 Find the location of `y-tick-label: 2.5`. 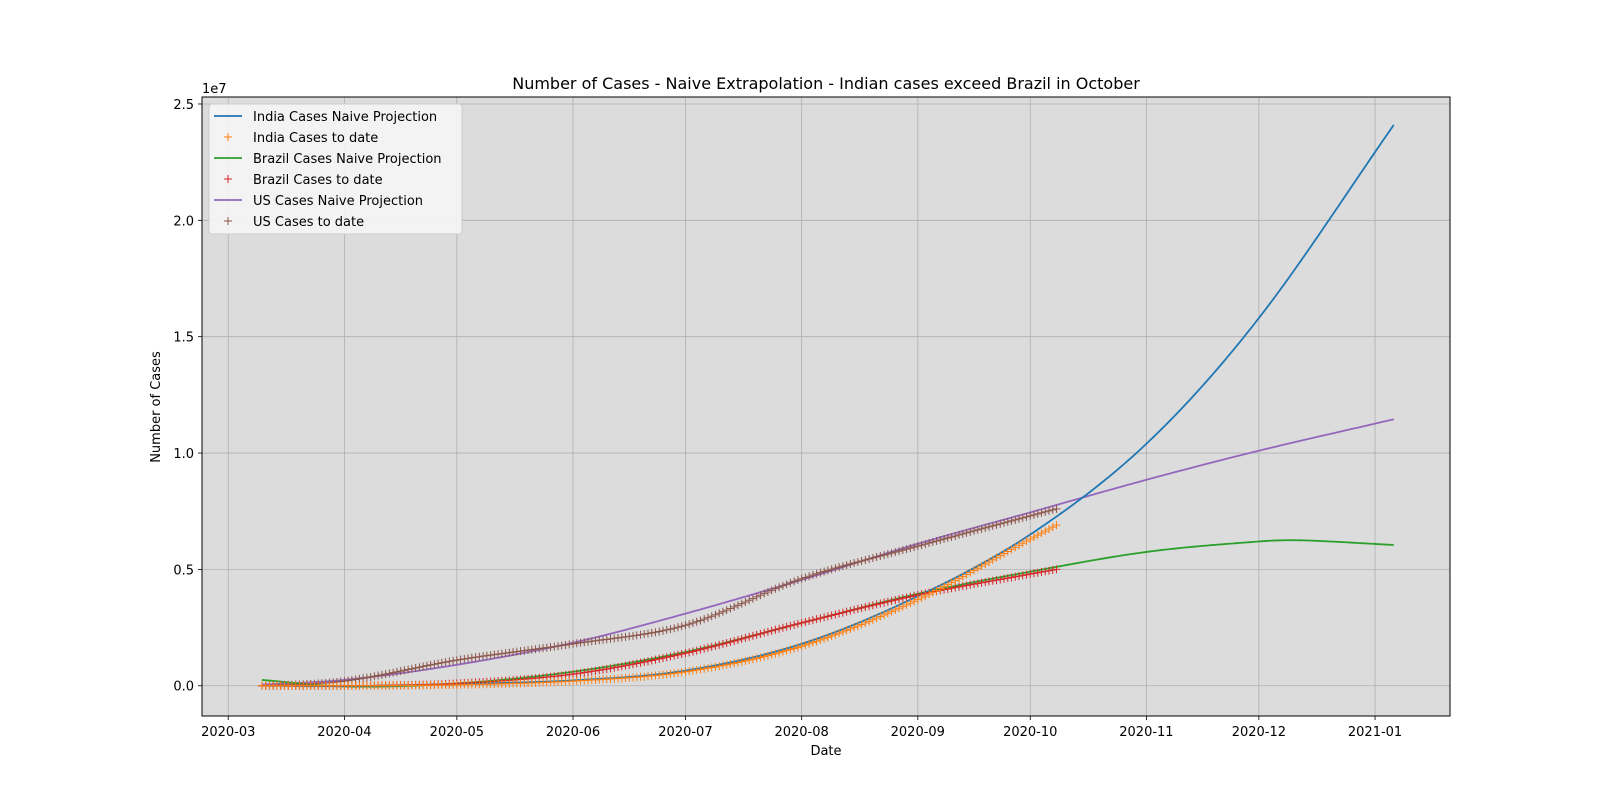

y-tick-label: 2.5 is located at coordinates (183, 105).